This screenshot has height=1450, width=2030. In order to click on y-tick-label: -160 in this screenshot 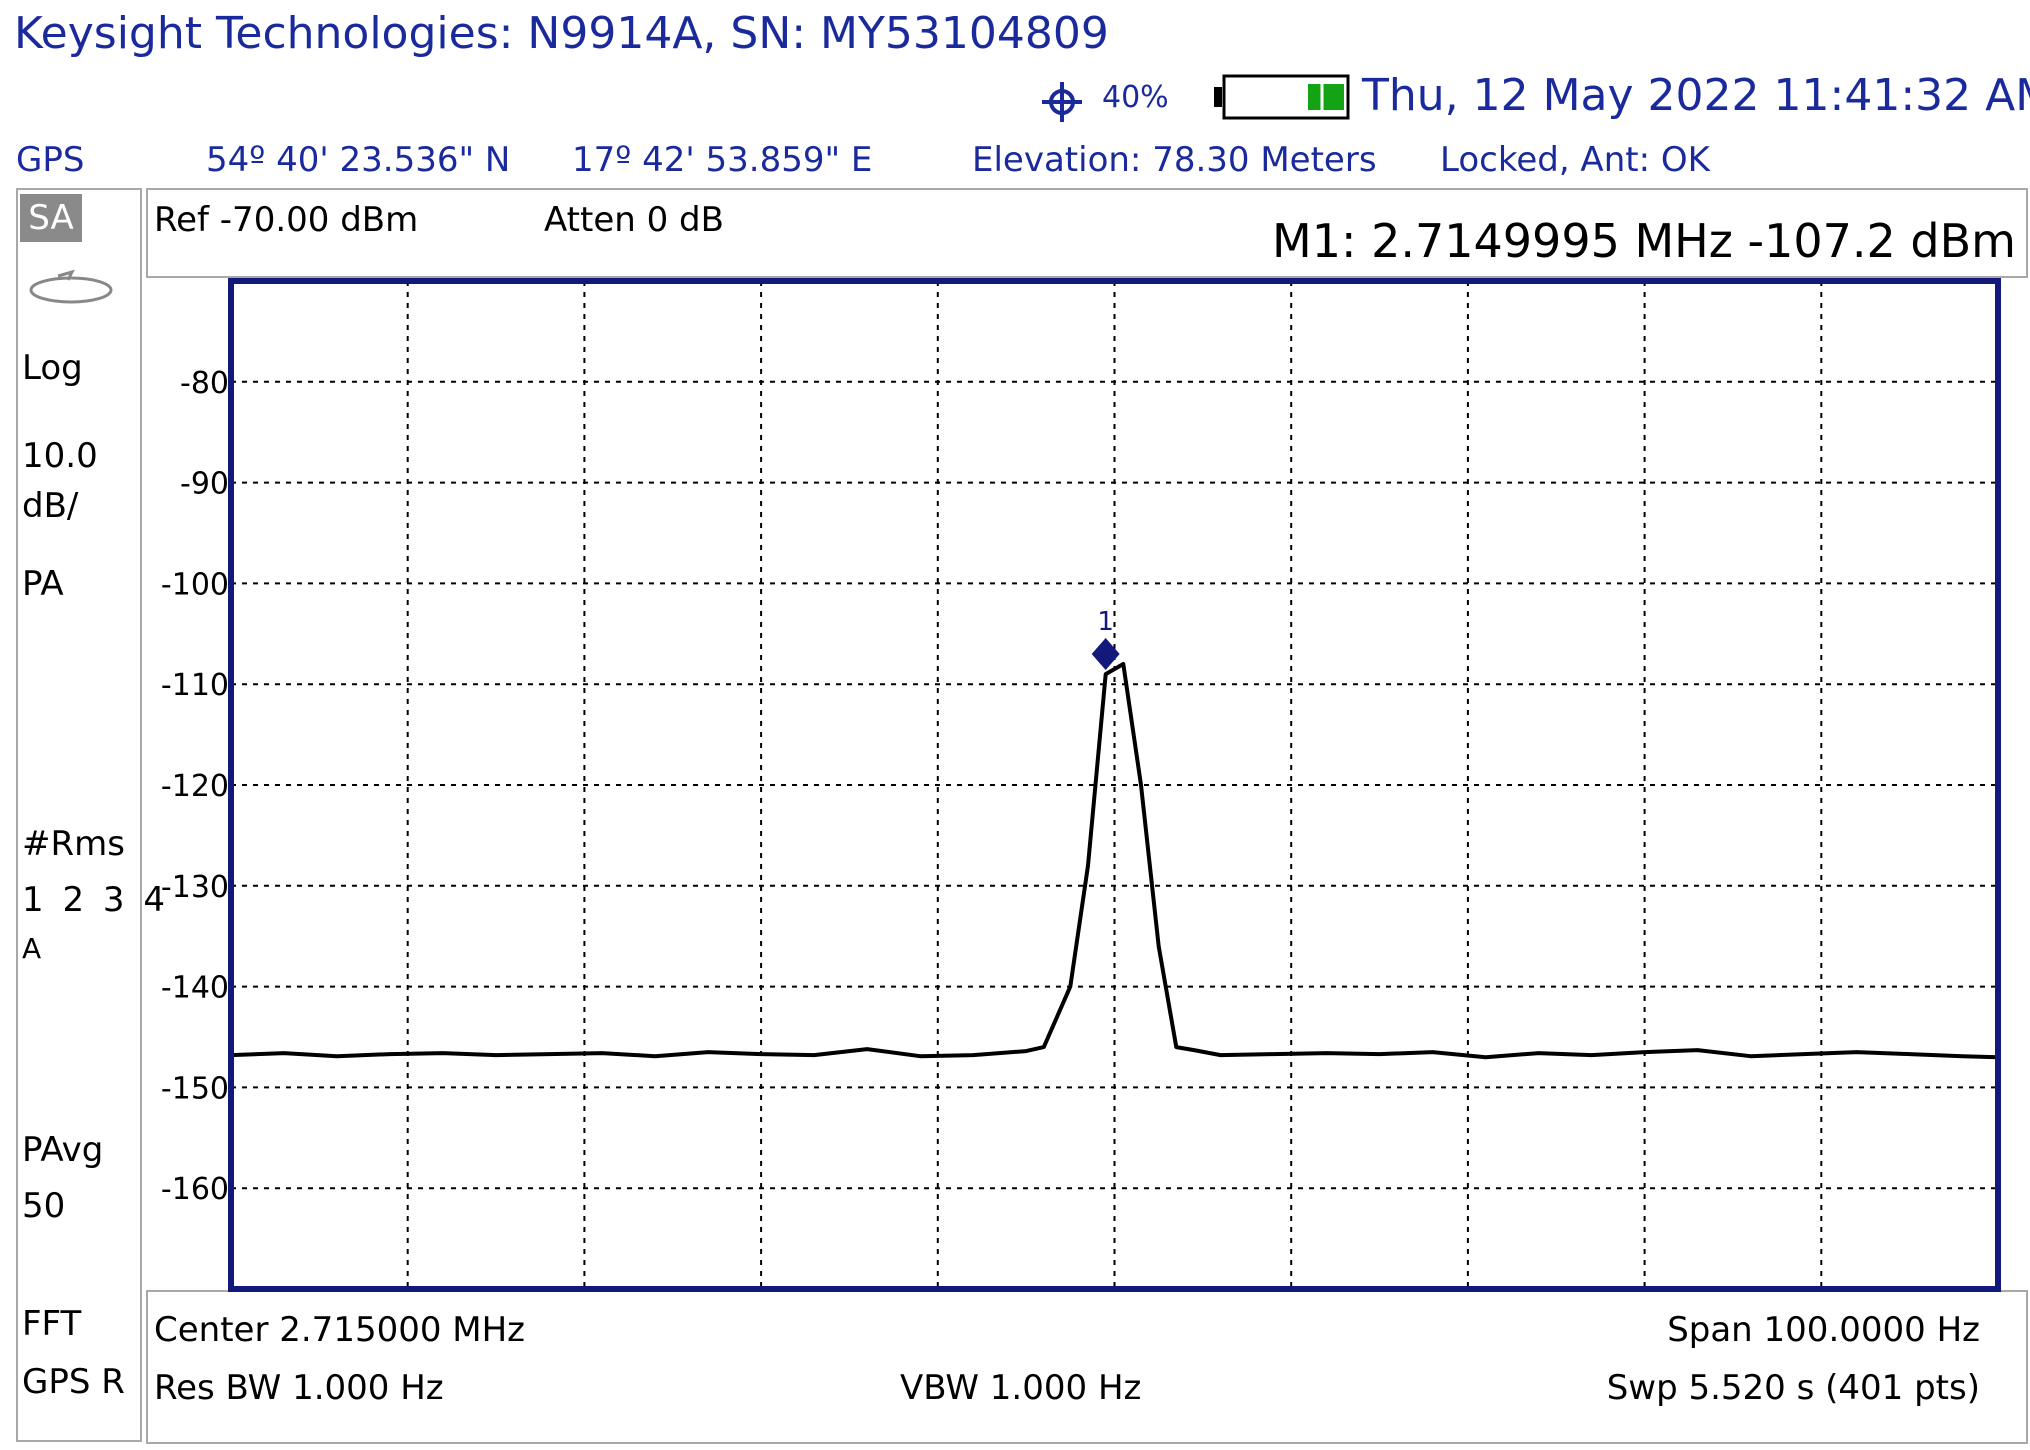, I will do `click(195, 1189)`.